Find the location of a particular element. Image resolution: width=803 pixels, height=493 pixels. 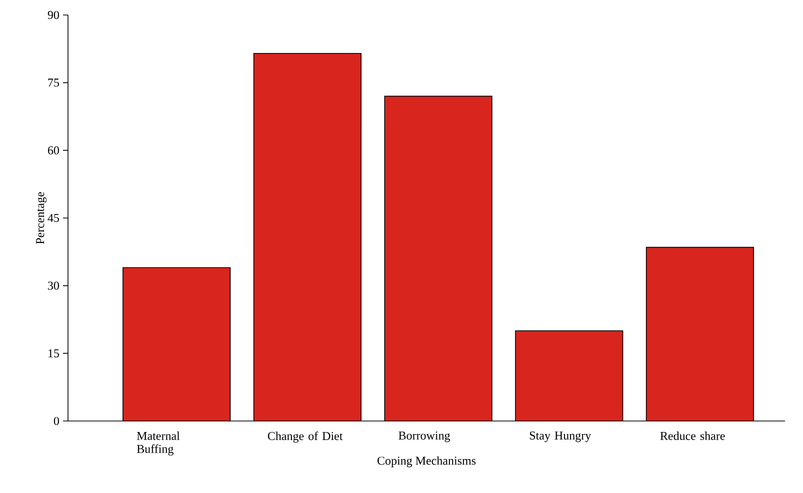

y-tick-label: 15 is located at coordinates (54, 353).